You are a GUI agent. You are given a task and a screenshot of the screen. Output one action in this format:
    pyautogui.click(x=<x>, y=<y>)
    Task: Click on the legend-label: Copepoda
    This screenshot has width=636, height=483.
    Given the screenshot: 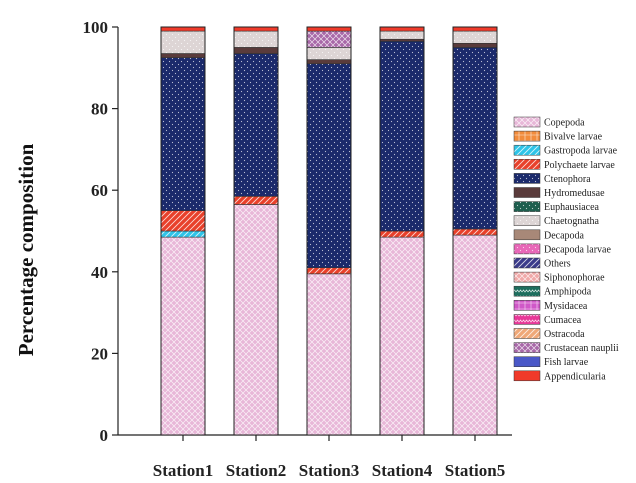 What is the action you would take?
    pyautogui.click(x=564, y=123)
    